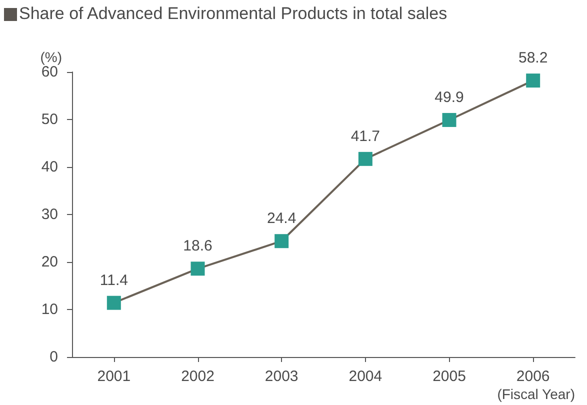 The image size is (587, 405). I want to click on data-label: 41.7, so click(365, 136).